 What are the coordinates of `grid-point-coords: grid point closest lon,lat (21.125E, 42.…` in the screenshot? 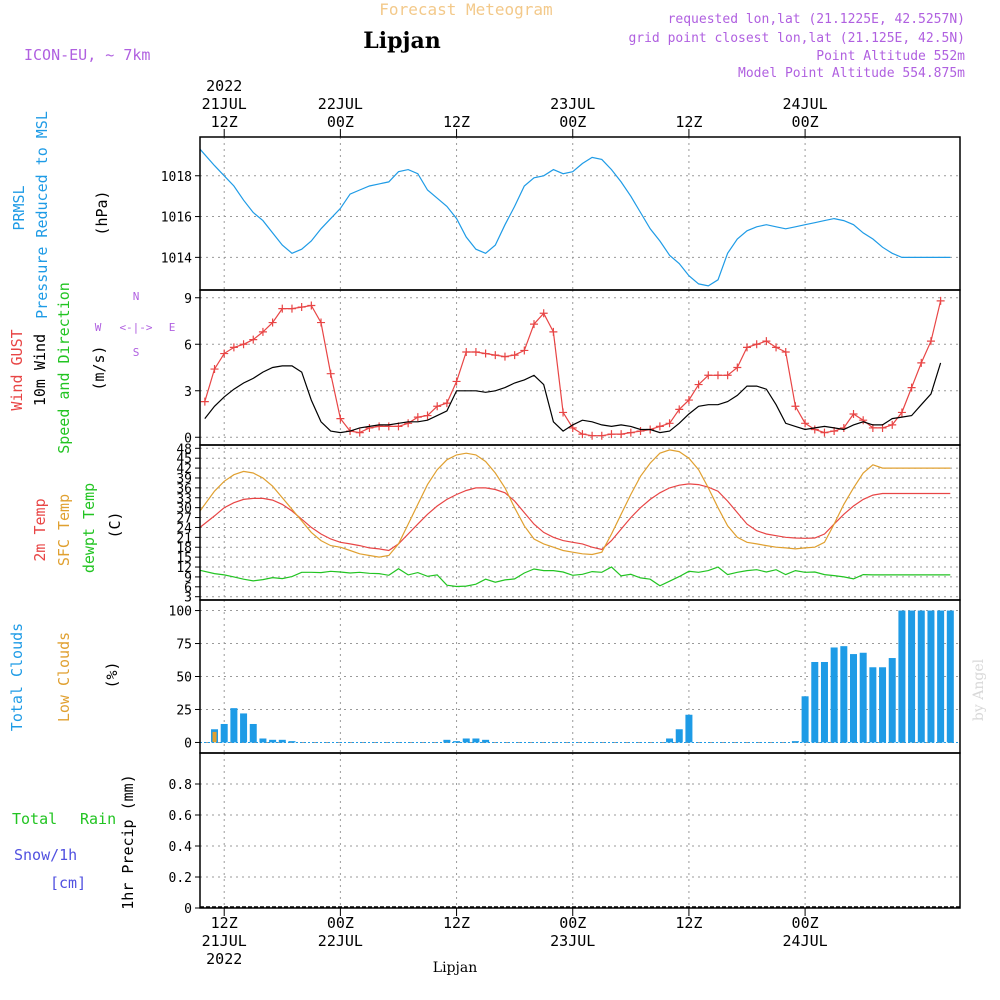 It's located at (796, 38).